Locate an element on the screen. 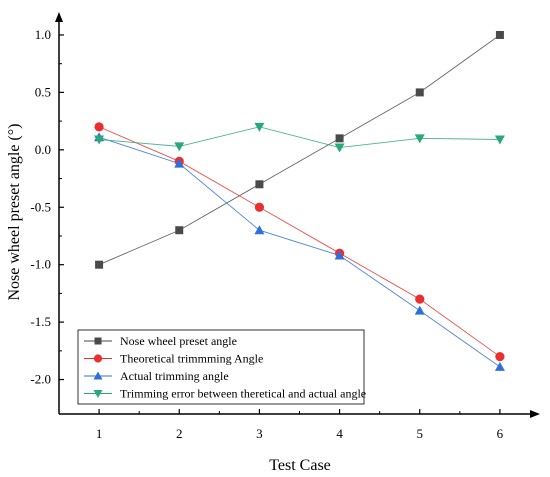 This screenshot has width=550, height=477. x-axis-title: Test Case is located at coordinates (300, 465).